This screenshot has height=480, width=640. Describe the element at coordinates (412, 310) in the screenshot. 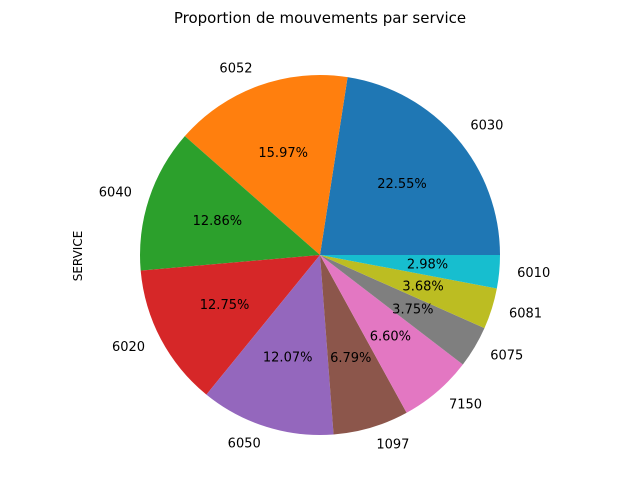

I see `slice-percentage-6075: 3.75%` at that location.